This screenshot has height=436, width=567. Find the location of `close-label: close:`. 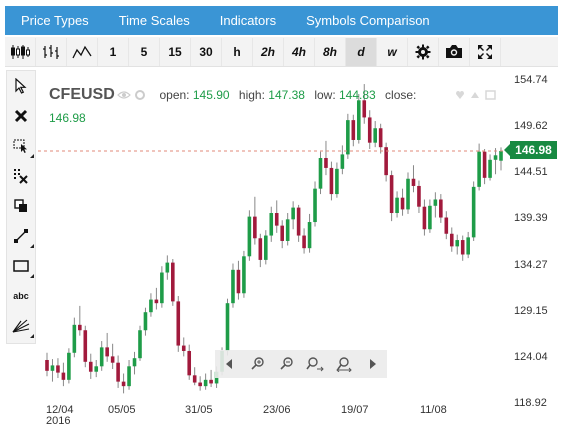

close-label: close: is located at coordinates (401, 95).